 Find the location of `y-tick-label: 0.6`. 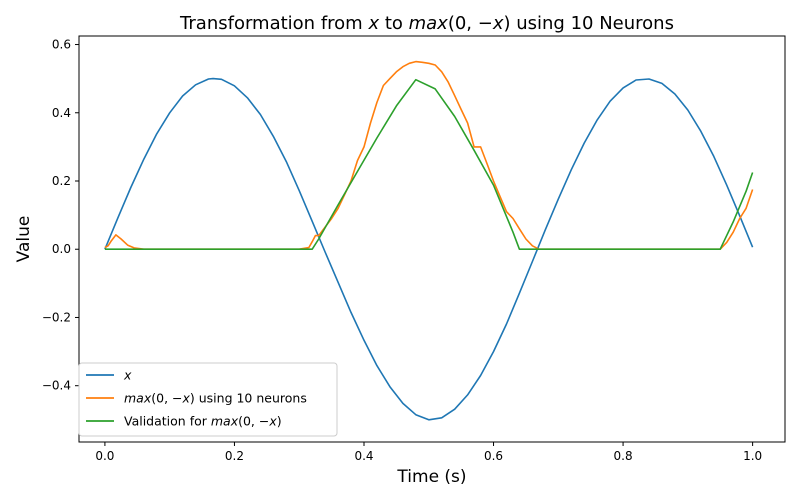

y-tick-label: 0.6 is located at coordinates (61, 45).